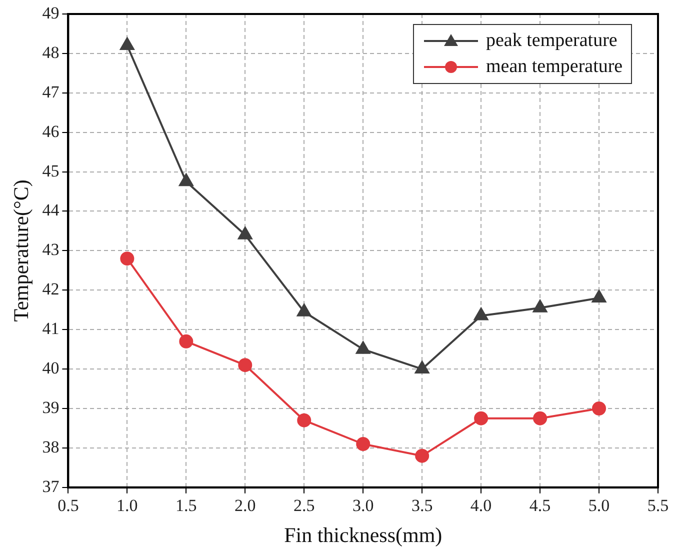  Describe the element at coordinates (51, 210) in the screenshot. I see `y-tick-label: 44` at that location.